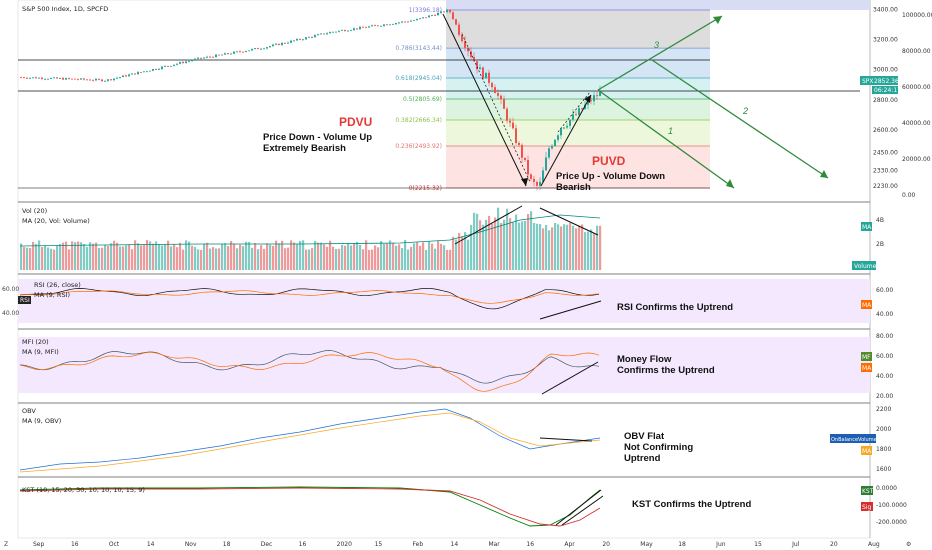 The image size is (932, 550). Describe the element at coordinates (39, 544) in the screenshot. I see `time-tick: Sep` at that location.